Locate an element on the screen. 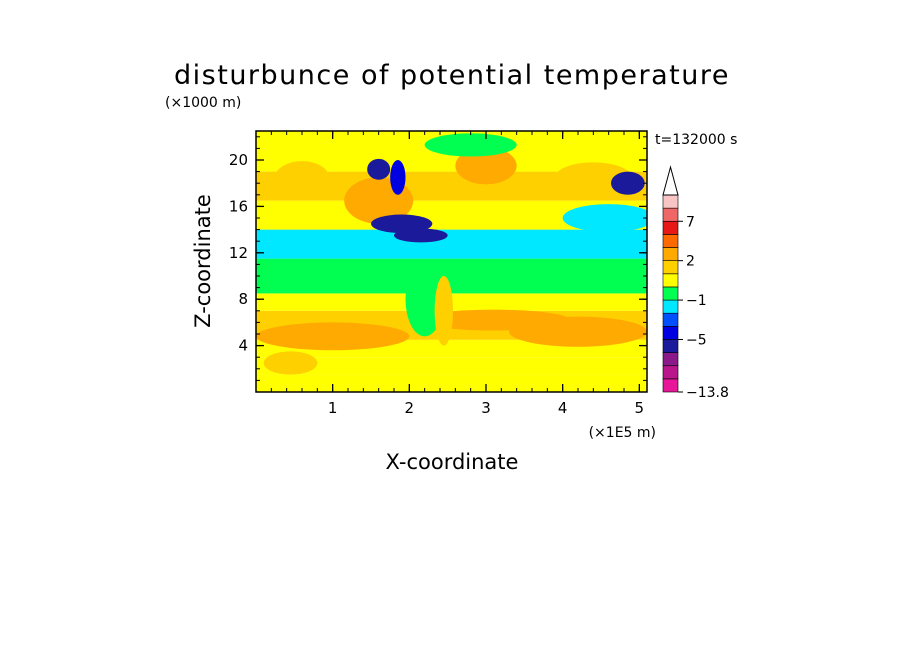 This screenshot has width=904, height=654. time-label: t=132000 s is located at coordinates (696, 140).